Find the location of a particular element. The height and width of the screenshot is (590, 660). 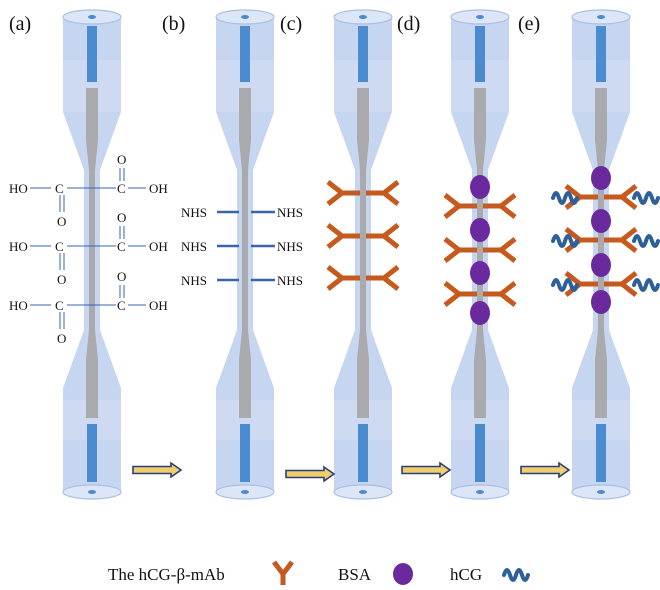

legend-antibody-icon is located at coordinates (283, 572).